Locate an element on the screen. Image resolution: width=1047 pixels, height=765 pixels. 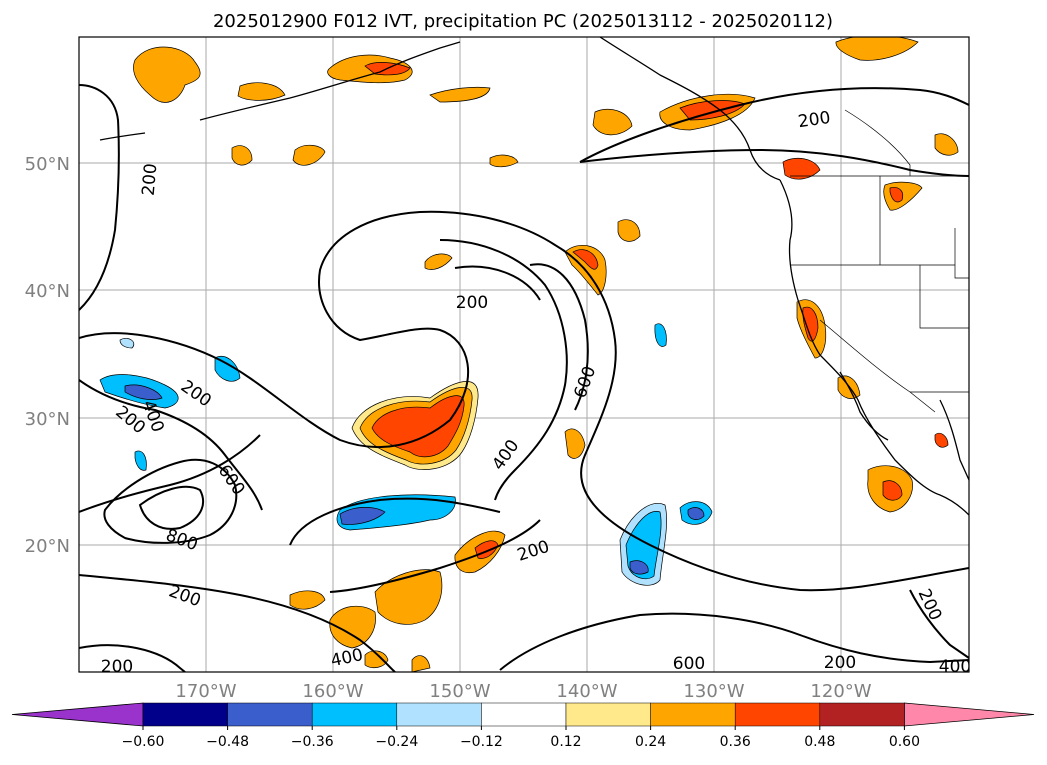
contour-label: 400 is located at coordinates (955, 667).